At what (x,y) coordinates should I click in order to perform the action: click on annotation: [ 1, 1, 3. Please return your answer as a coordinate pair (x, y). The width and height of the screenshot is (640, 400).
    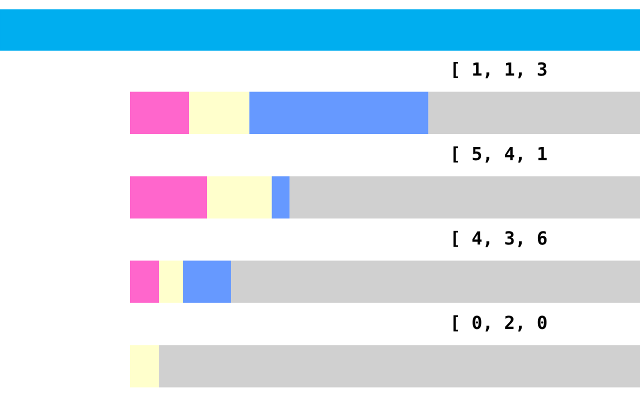
    Looking at the image, I should click on (499, 70).